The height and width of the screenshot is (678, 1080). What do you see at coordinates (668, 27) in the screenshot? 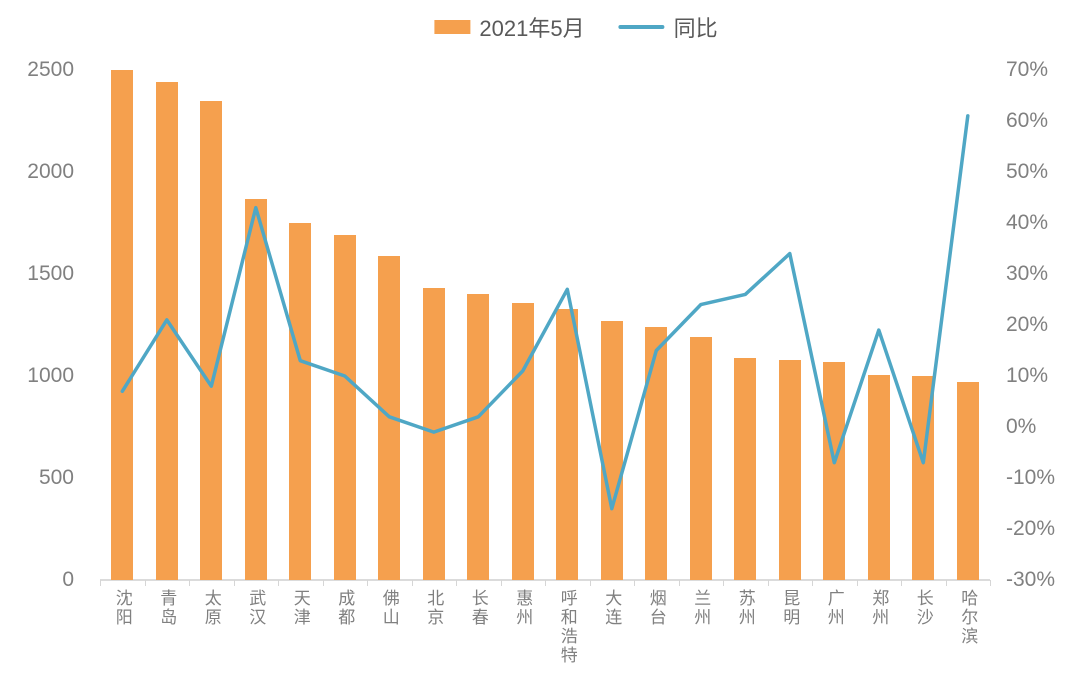
I see `legend-item-line-series: 同比` at bounding box center [668, 27].